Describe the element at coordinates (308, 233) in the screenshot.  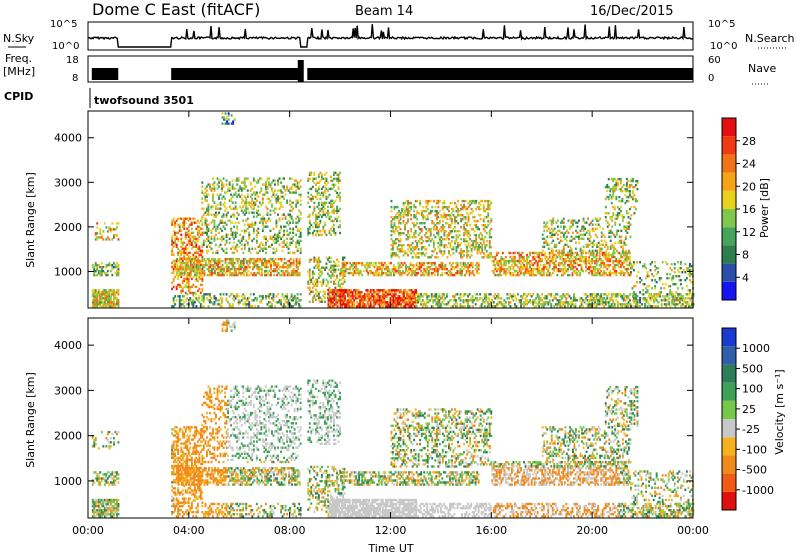
I see `power-cell-2018` at that location.